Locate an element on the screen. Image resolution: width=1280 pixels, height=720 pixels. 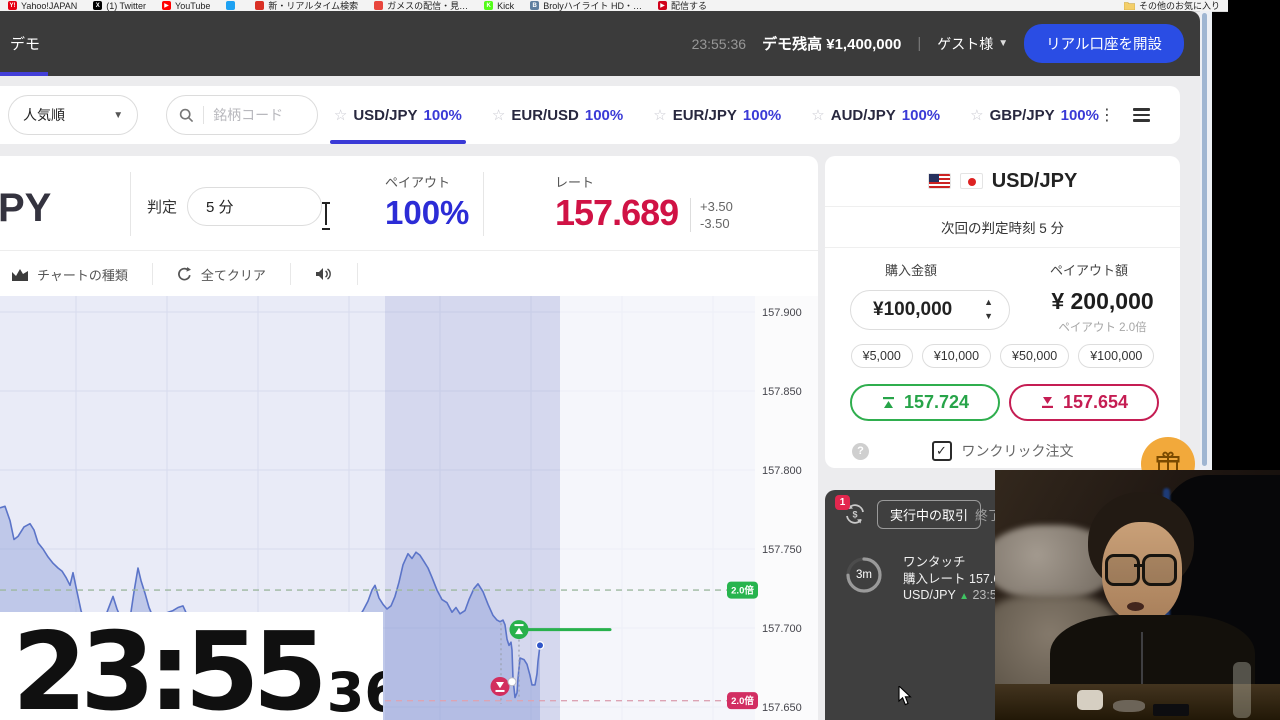
rate-block: レート 157.689 is located at coordinates (617, 204).